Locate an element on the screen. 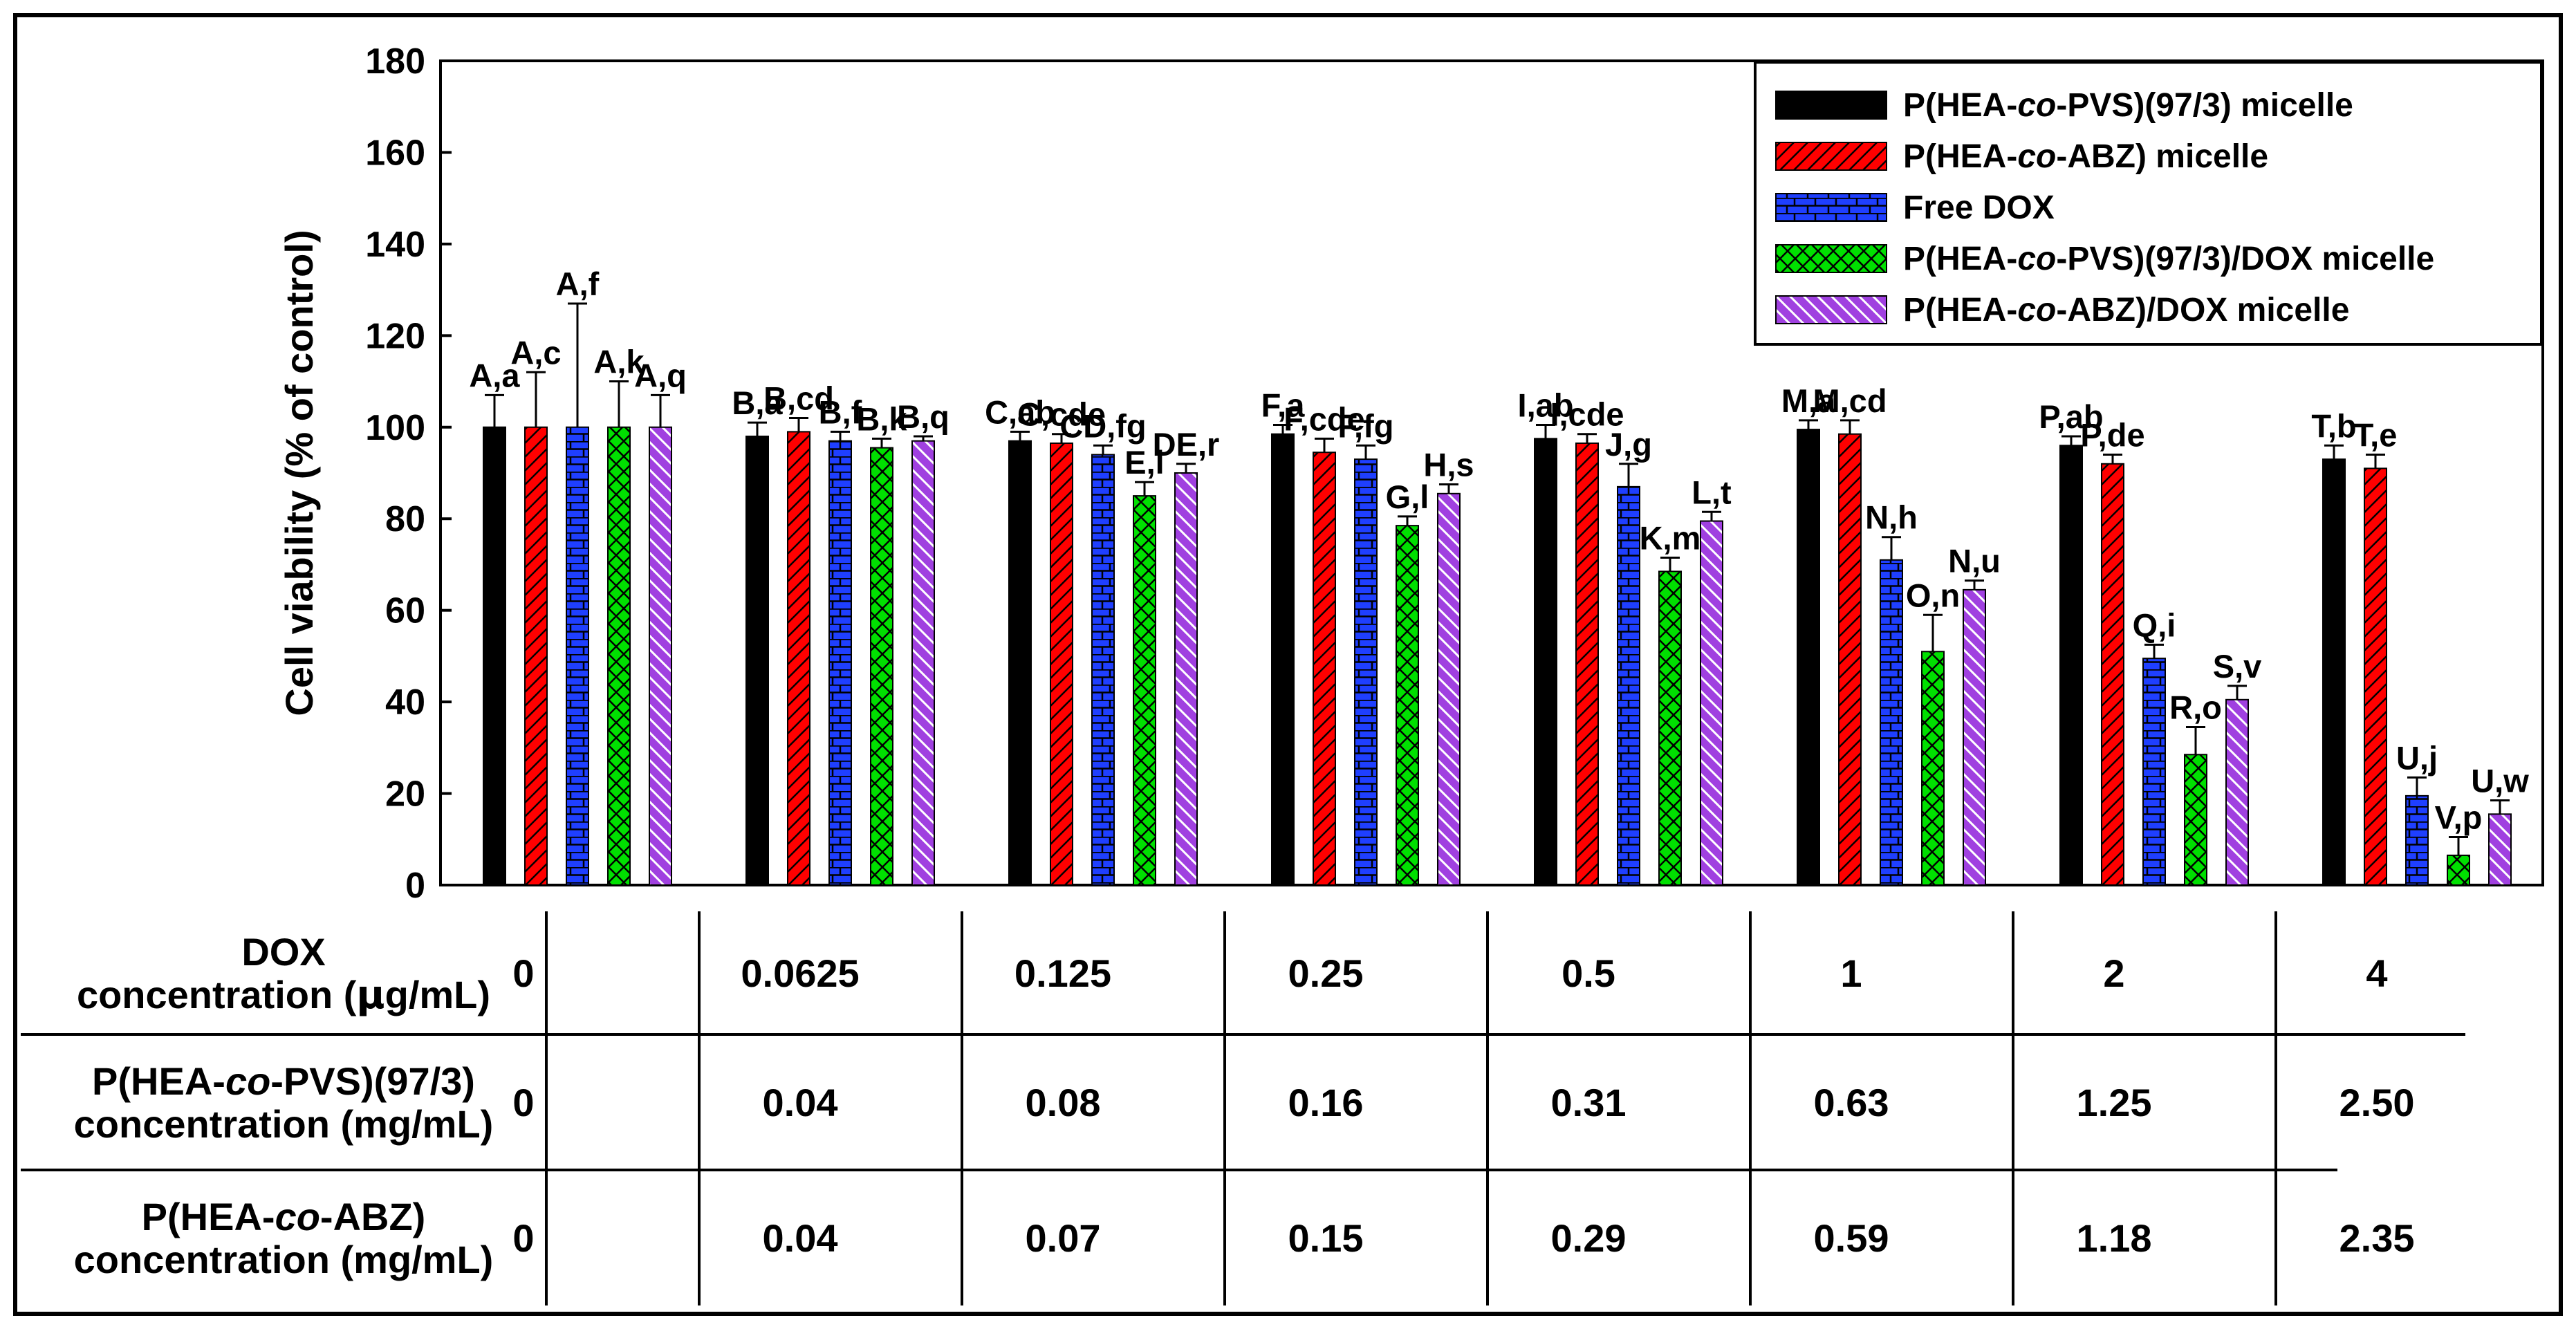 Image resolution: width=2576 pixels, height=1329 pixels. significance-label: A,k is located at coordinates (619, 362).